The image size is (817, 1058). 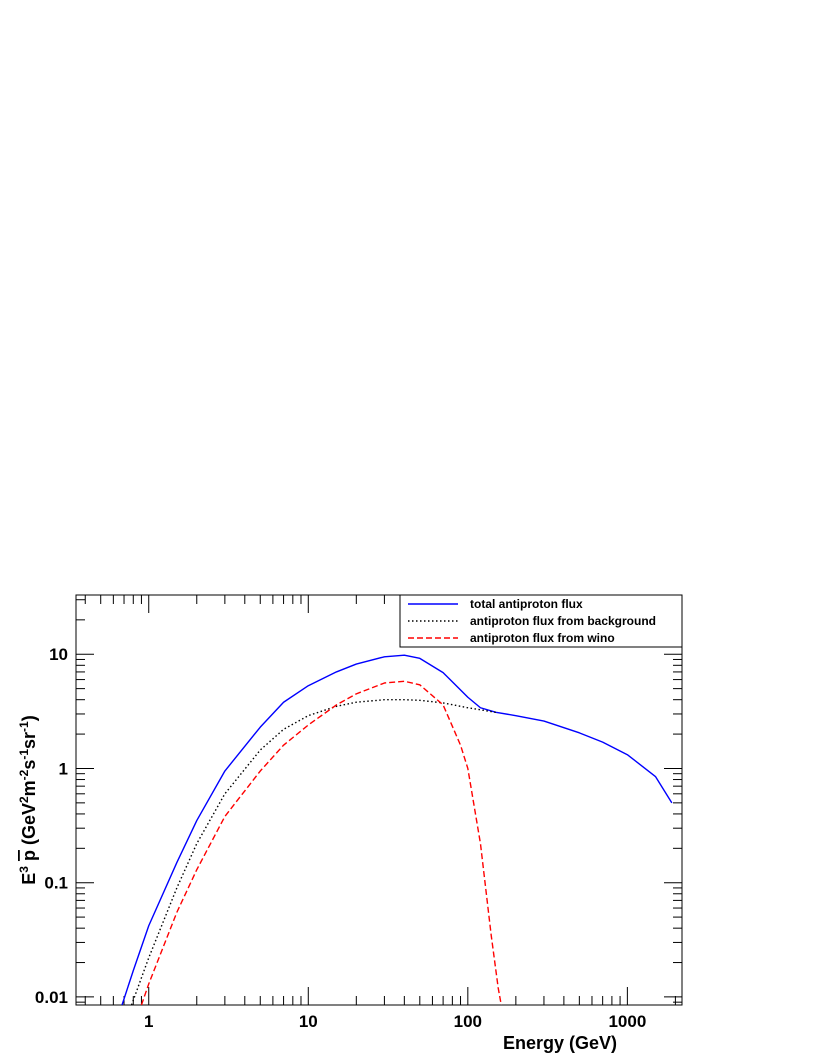 I want to click on svg-text: E3p(GeV2m-2s-1sr-1), so click(x=28, y=799).